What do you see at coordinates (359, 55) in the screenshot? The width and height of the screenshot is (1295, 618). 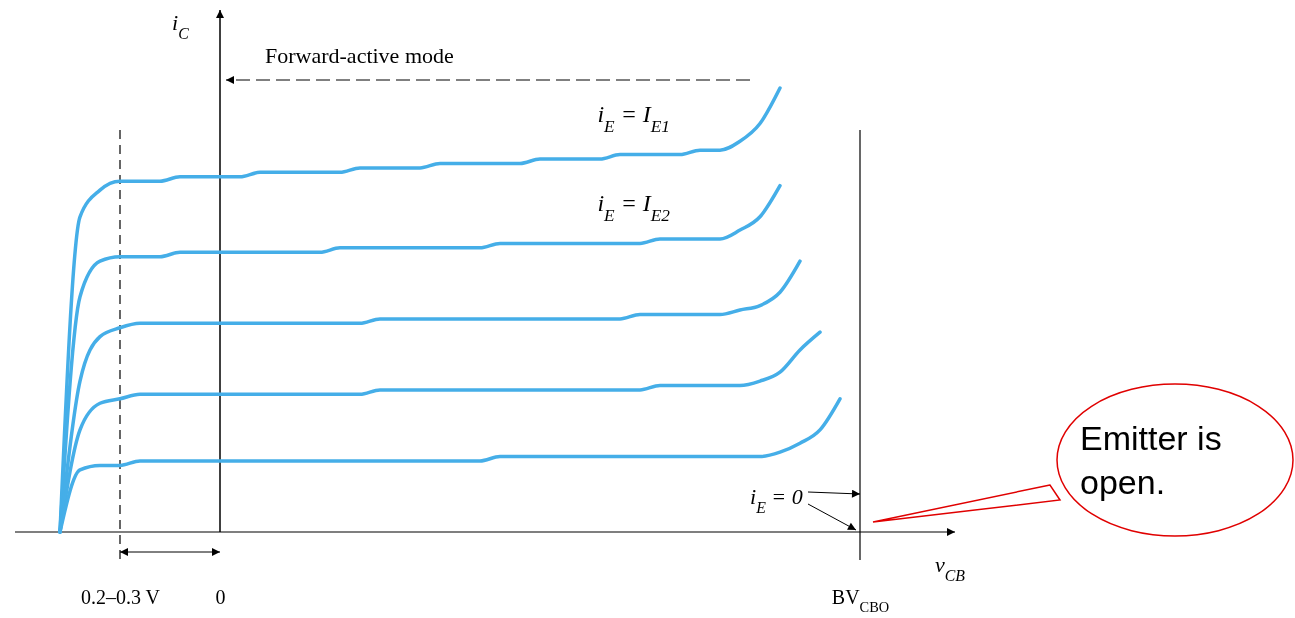 I see `text: Forward-active mode` at bounding box center [359, 55].